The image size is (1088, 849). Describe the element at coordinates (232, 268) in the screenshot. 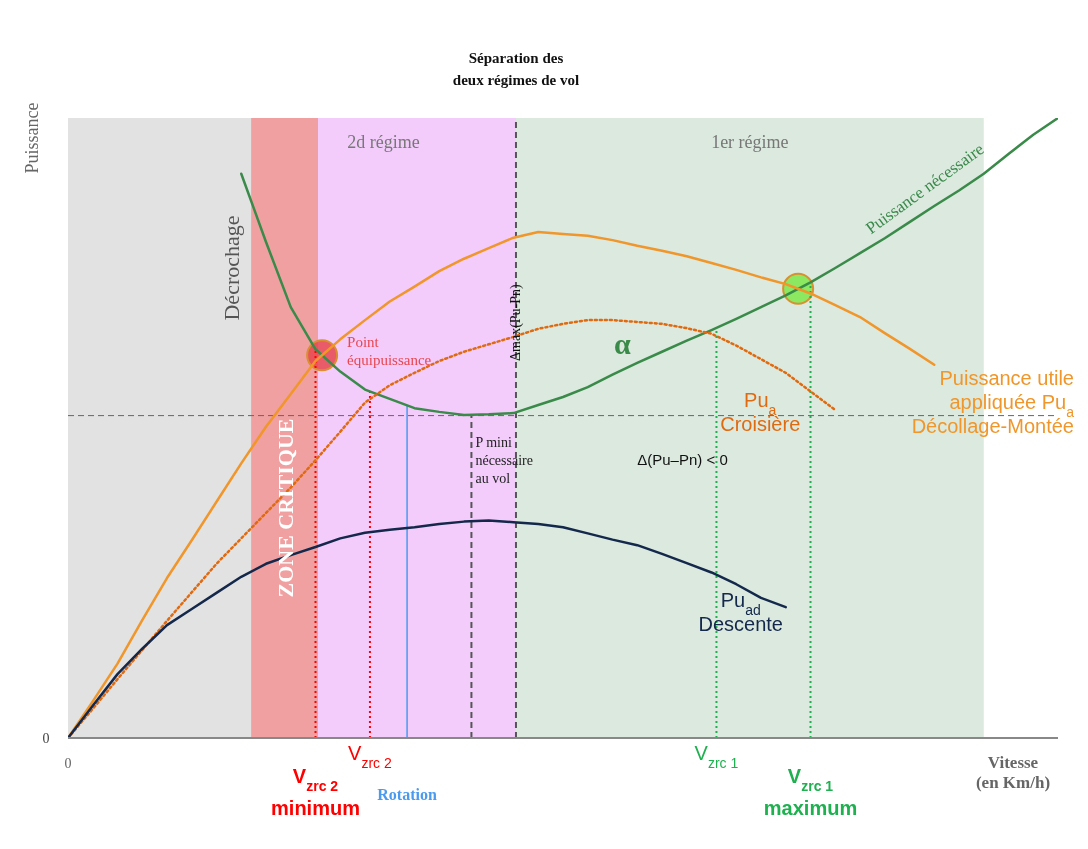

I see `annotation: Décrochage` at that location.